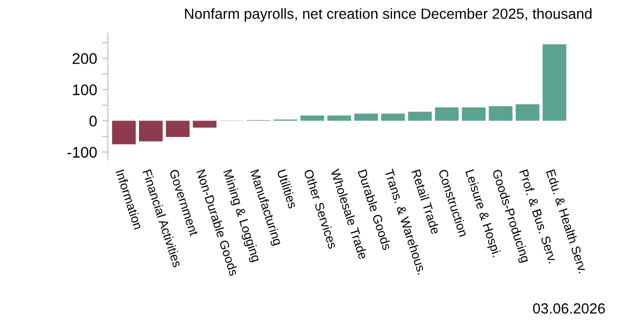  What do you see at coordinates (569, 308) in the screenshot?
I see `text: 03.06.2026` at bounding box center [569, 308].